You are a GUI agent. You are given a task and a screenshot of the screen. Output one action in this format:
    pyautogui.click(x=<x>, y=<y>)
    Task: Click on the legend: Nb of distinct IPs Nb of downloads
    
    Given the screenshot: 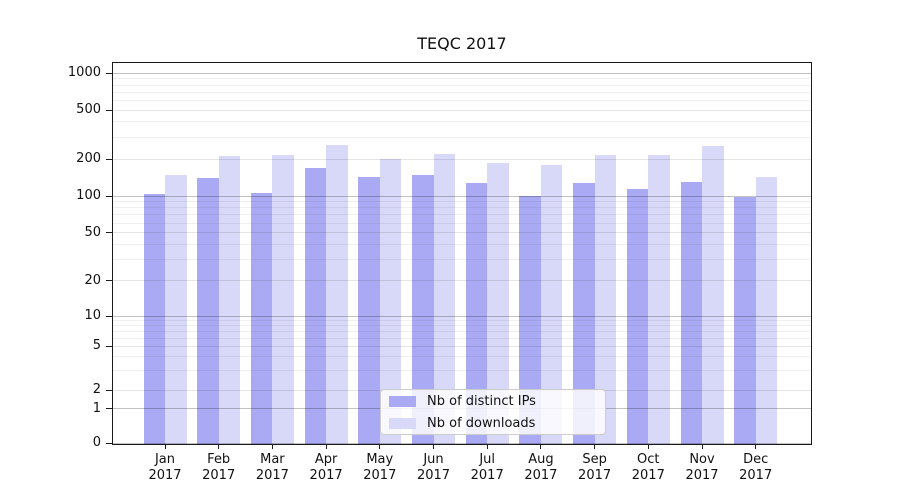 What is the action you would take?
    pyautogui.click(x=493, y=412)
    